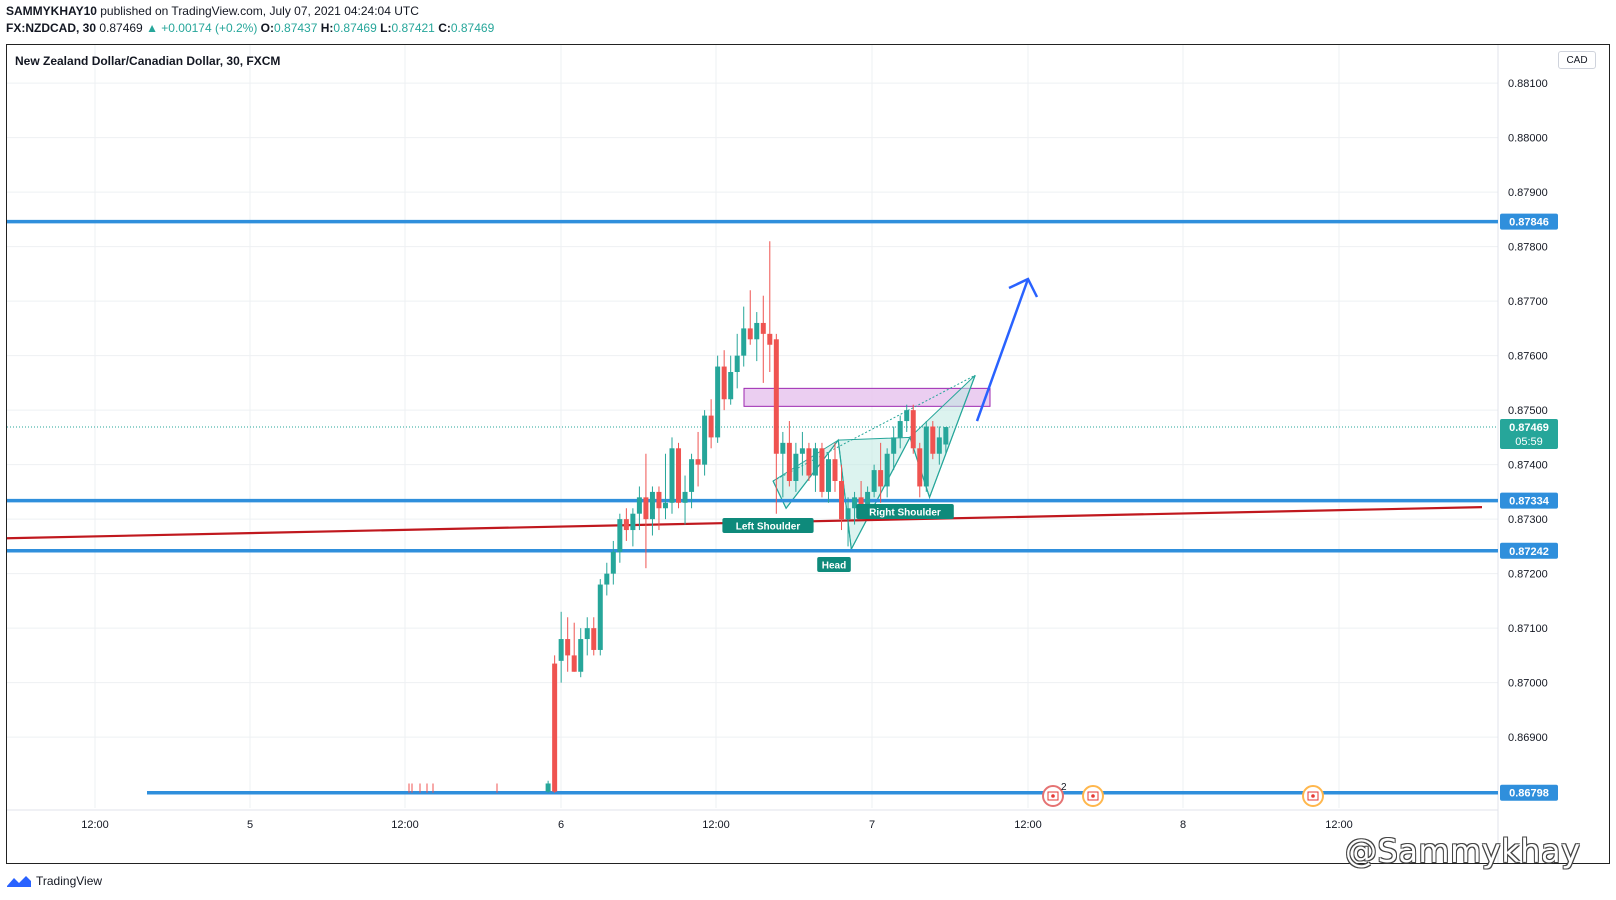 Image resolution: width=1616 pixels, height=900 pixels. What do you see at coordinates (561, 825) in the screenshot?
I see `x-tick-label: 6` at bounding box center [561, 825].